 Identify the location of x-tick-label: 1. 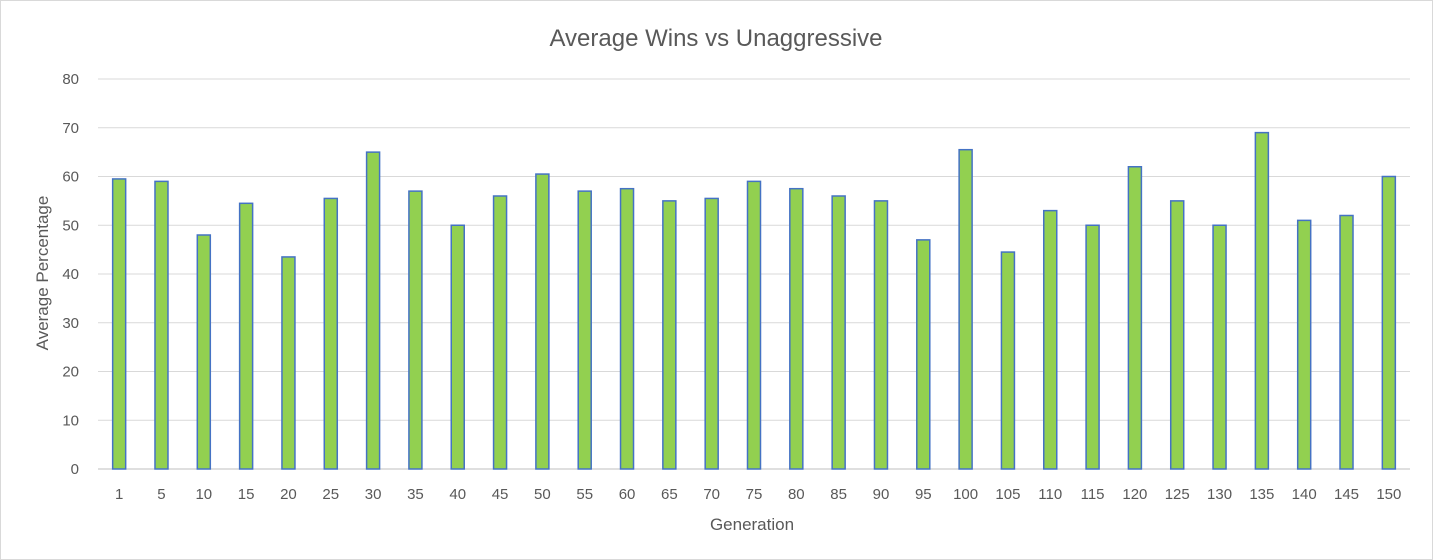
(119, 494).